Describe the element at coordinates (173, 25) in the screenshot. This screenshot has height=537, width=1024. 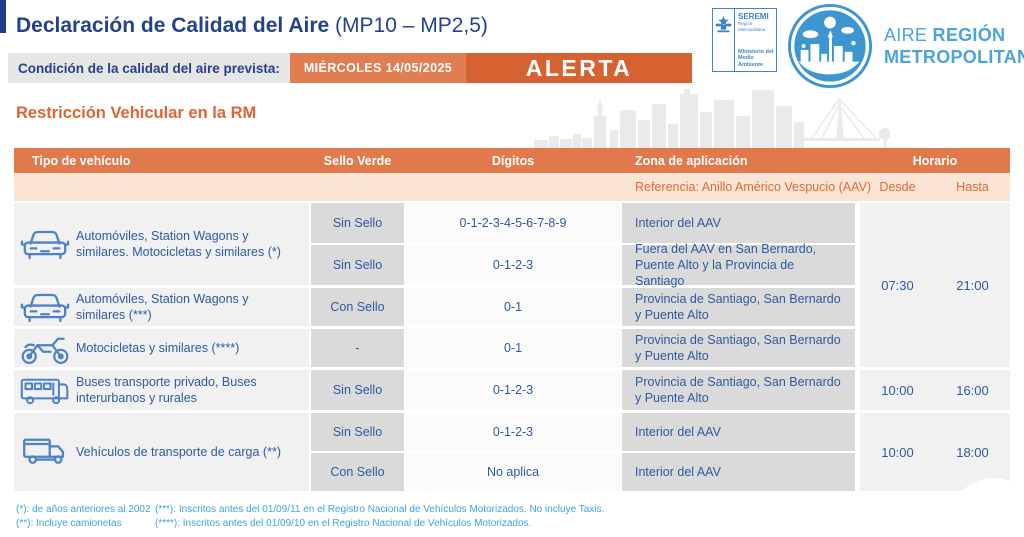
I see `page-title-main: Declaración de Calidad del Aire` at that location.